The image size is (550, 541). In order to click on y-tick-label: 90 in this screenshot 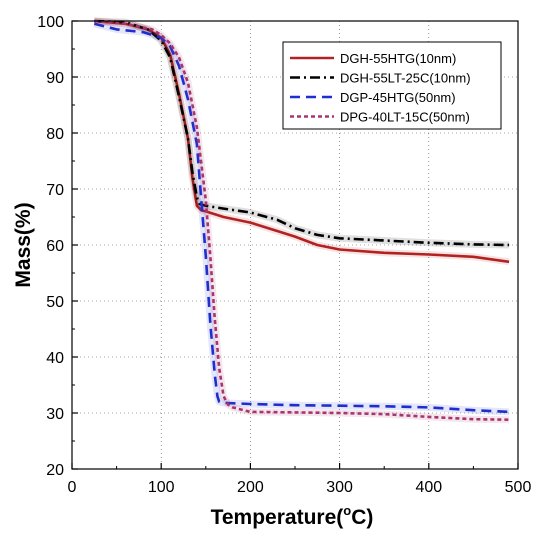, I will do `click(55, 78)`.